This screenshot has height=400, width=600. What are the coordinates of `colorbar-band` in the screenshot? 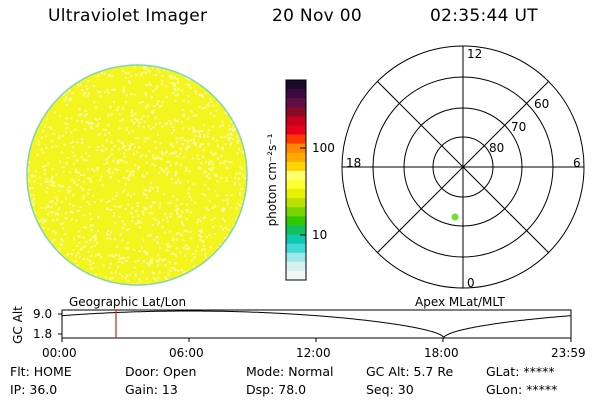 It's located at (296, 194).